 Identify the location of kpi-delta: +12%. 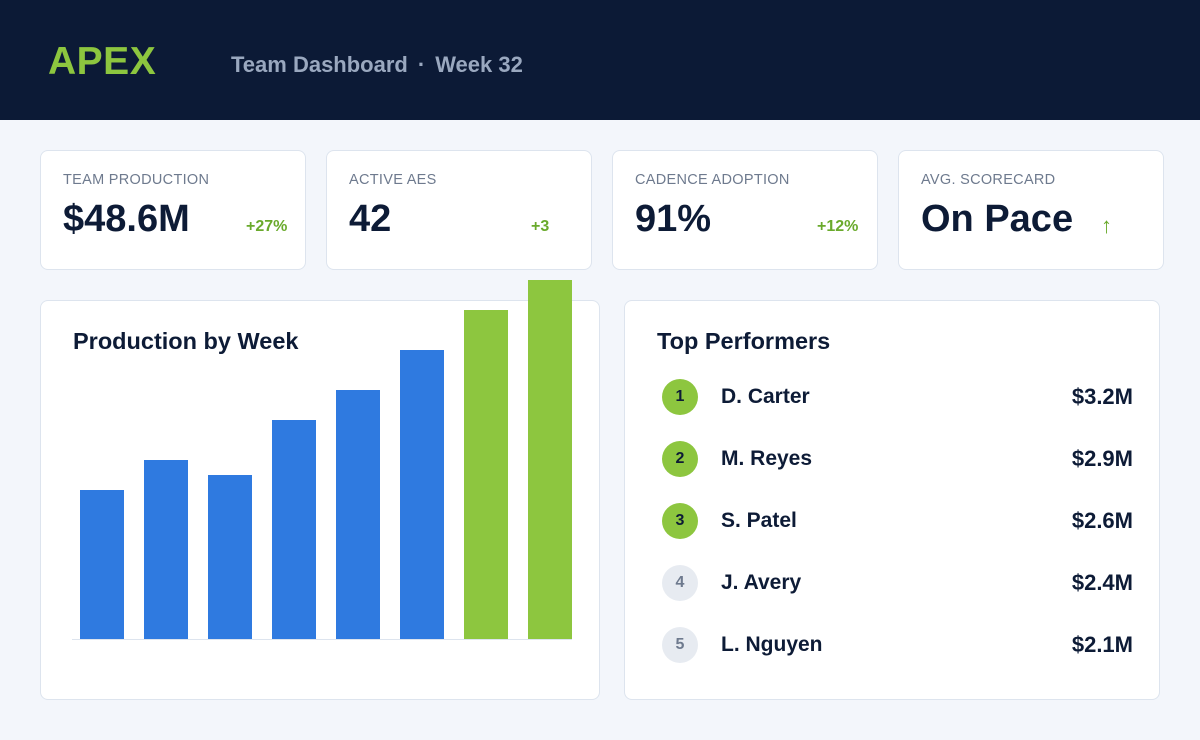
(838, 226).